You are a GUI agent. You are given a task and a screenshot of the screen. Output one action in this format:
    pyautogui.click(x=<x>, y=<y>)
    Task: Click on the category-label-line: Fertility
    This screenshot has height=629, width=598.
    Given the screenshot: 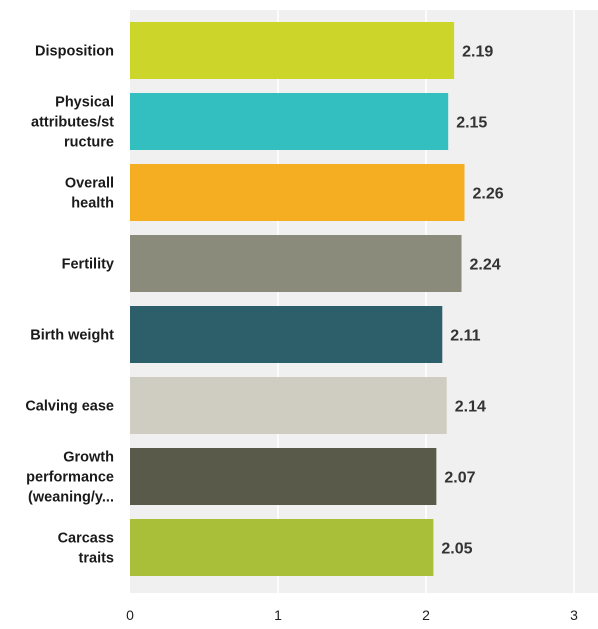 What is the action you would take?
    pyautogui.click(x=88, y=265)
    